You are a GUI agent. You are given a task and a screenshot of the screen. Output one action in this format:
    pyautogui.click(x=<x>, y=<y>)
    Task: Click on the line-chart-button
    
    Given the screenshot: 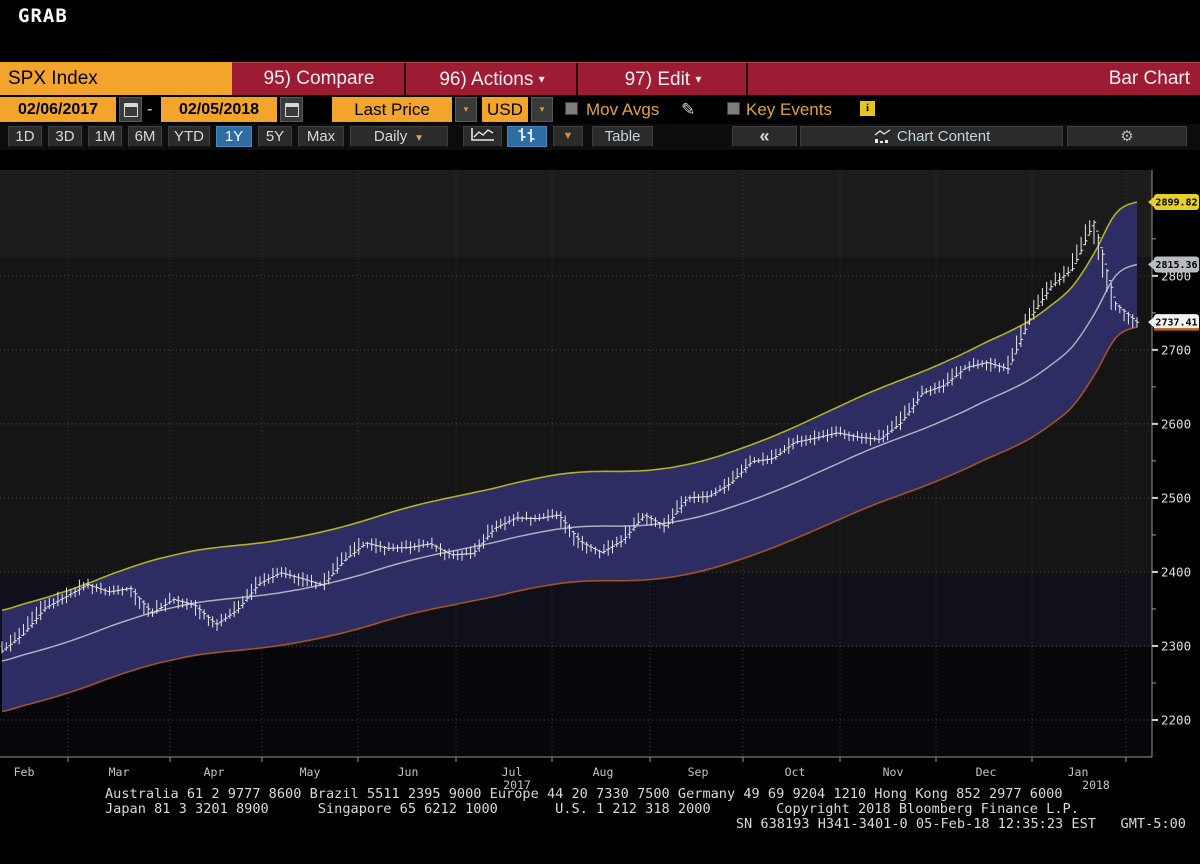 What is the action you would take?
    pyautogui.click(x=482, y=136)
    